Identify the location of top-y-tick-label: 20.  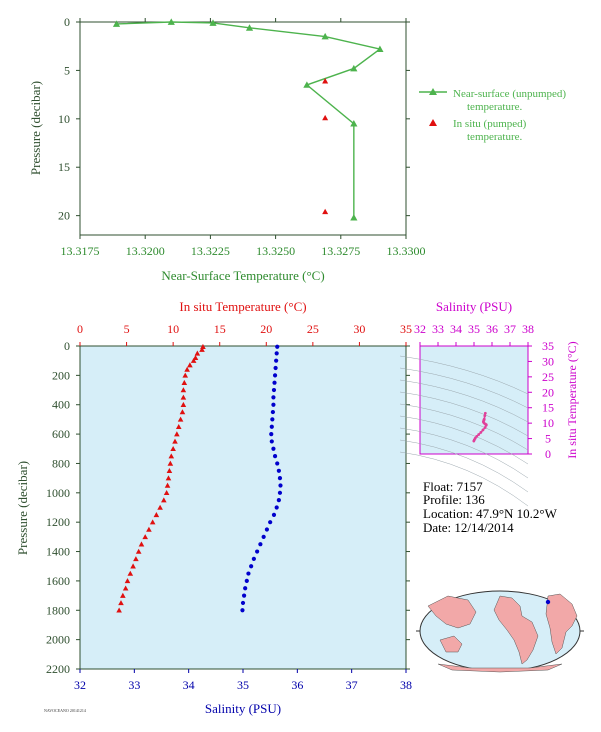
(64, 216).